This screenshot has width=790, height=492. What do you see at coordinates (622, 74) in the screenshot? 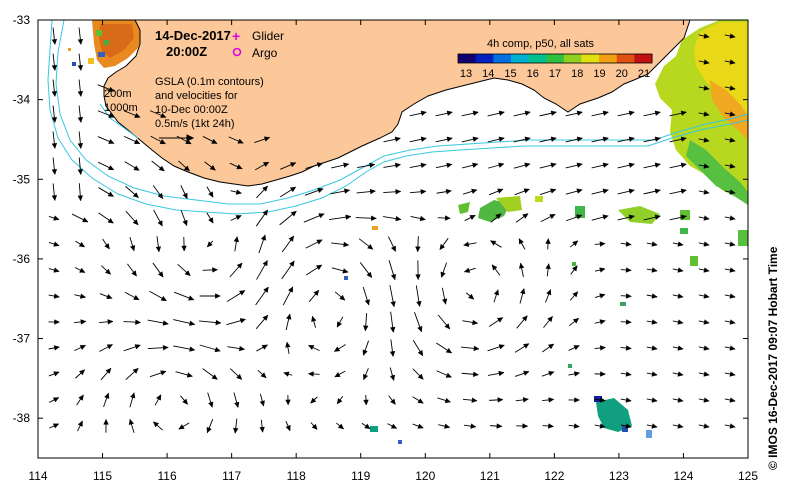
I see `colorbar-tick-label: 20` at bounding box center [622, 74].